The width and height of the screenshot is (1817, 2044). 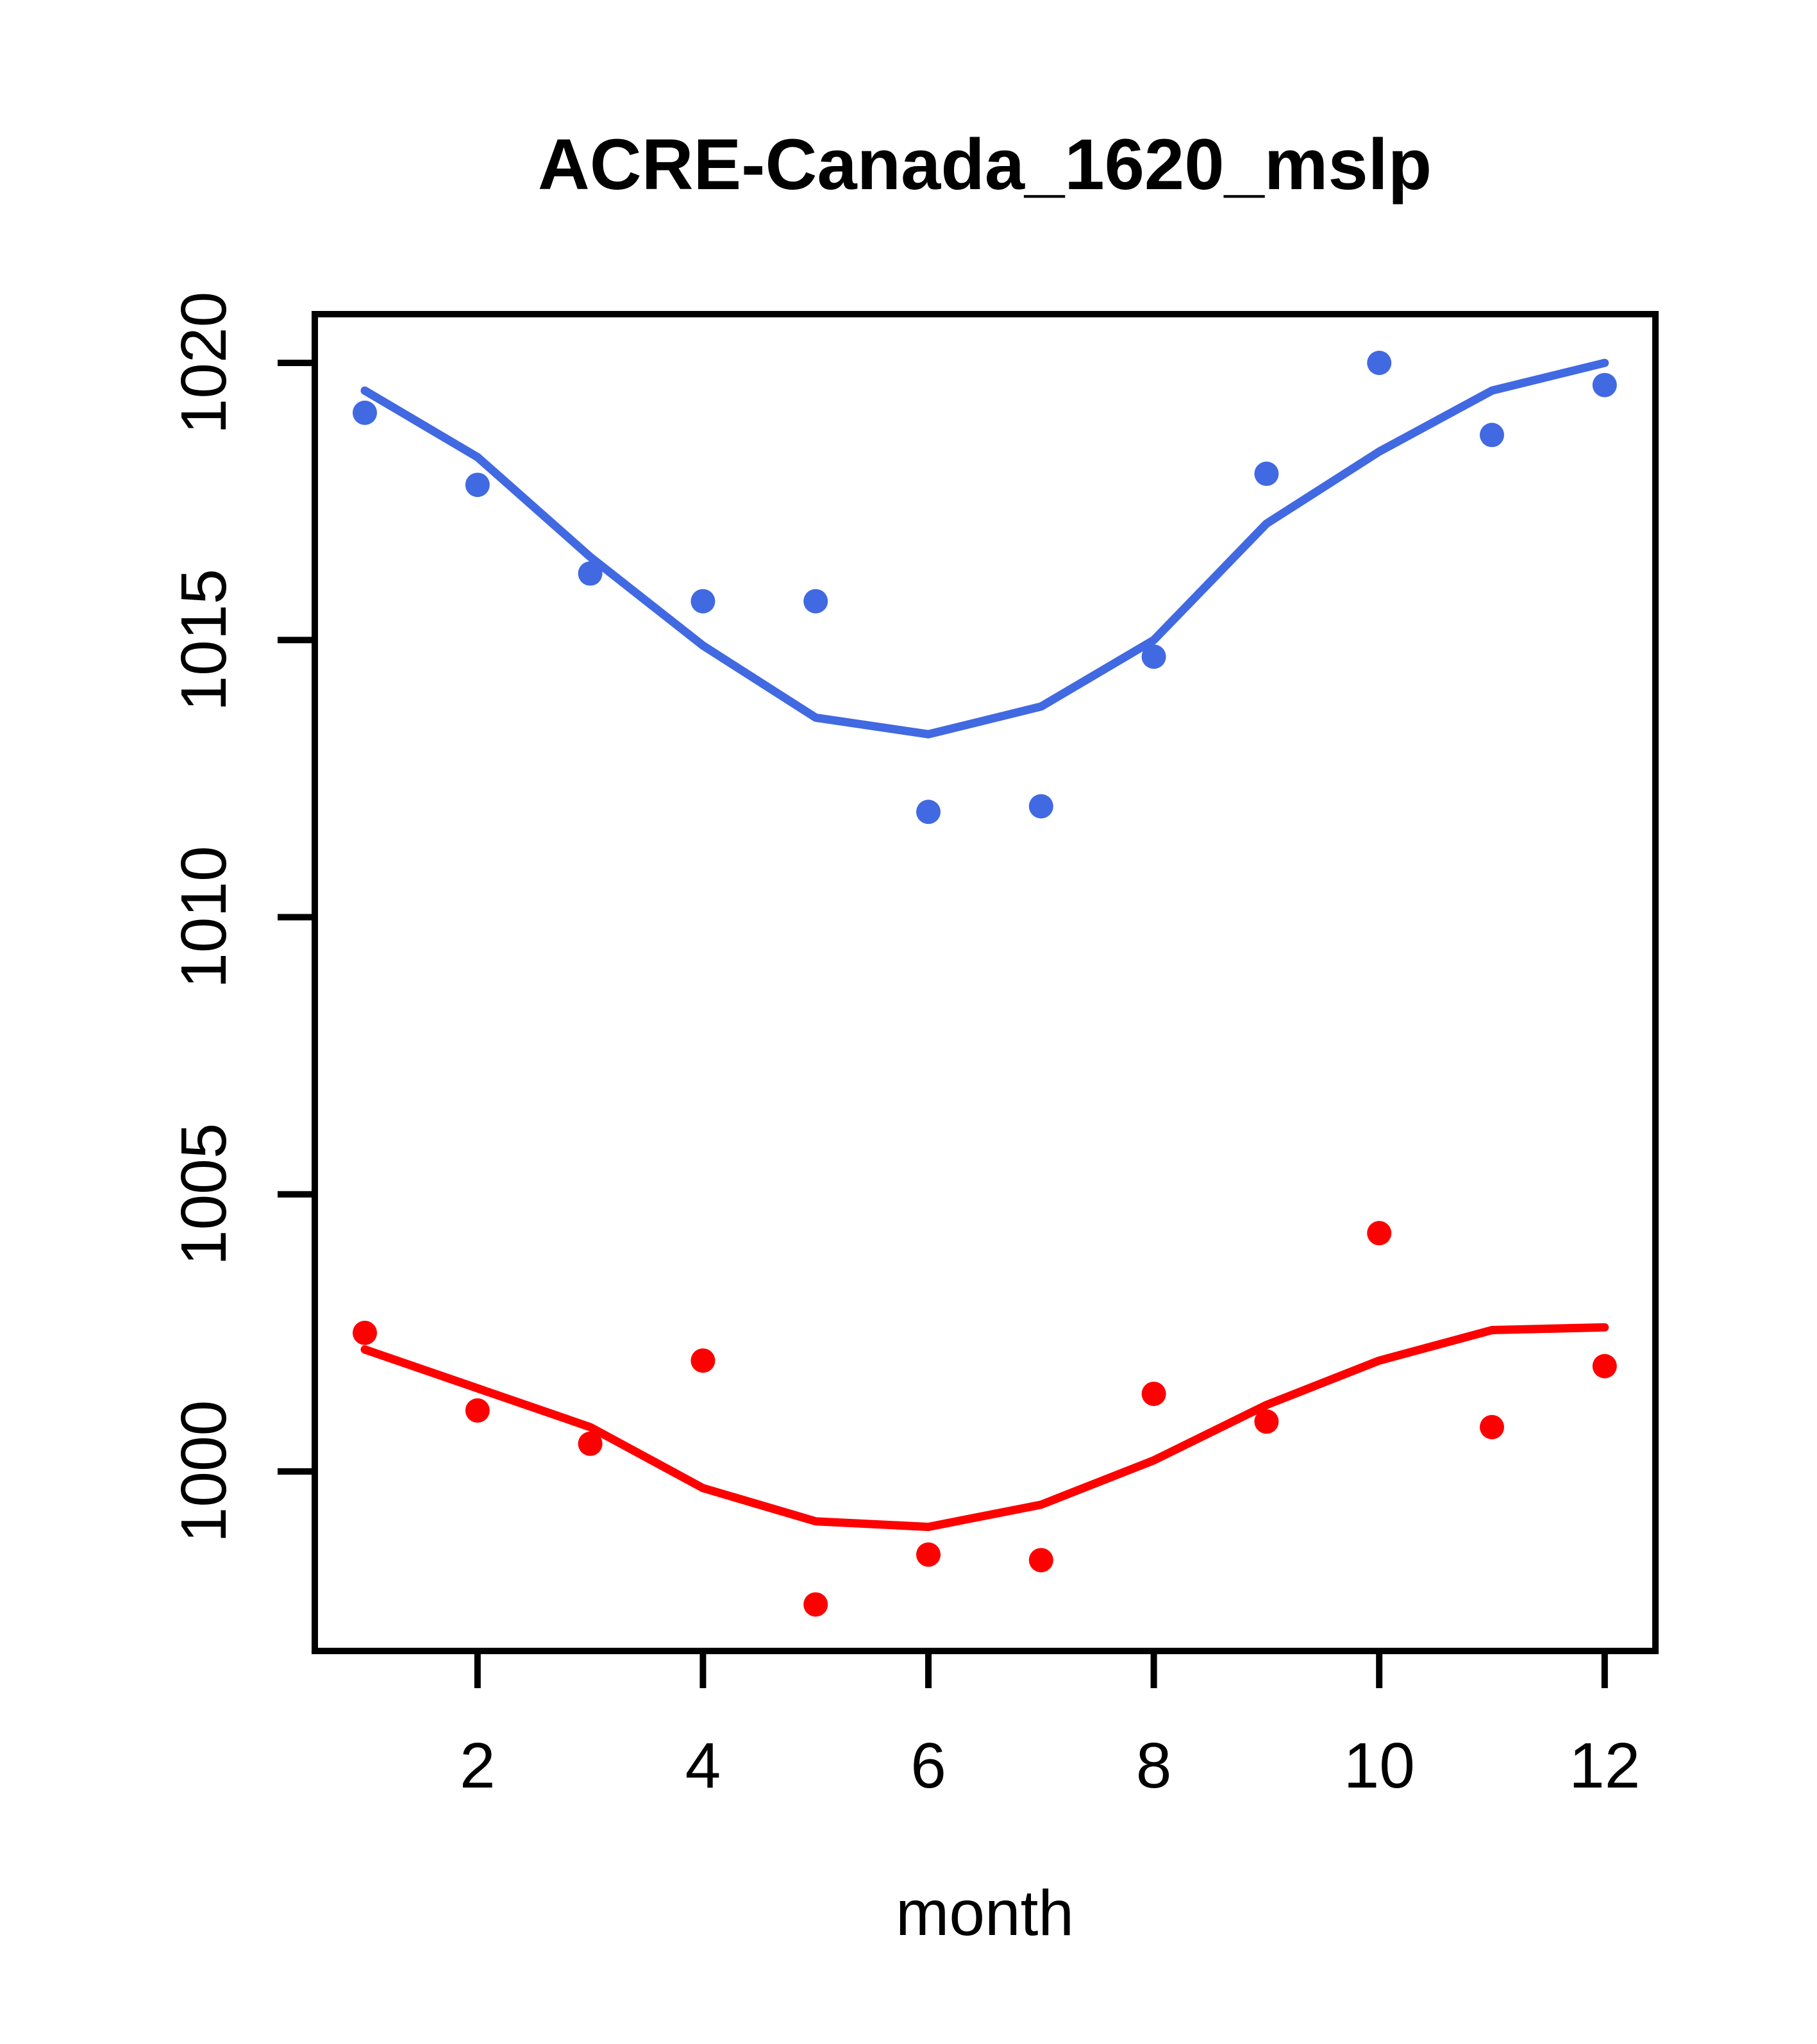 I want to click on y-axis-tick-label: 1020, so click(x=204, y=363).